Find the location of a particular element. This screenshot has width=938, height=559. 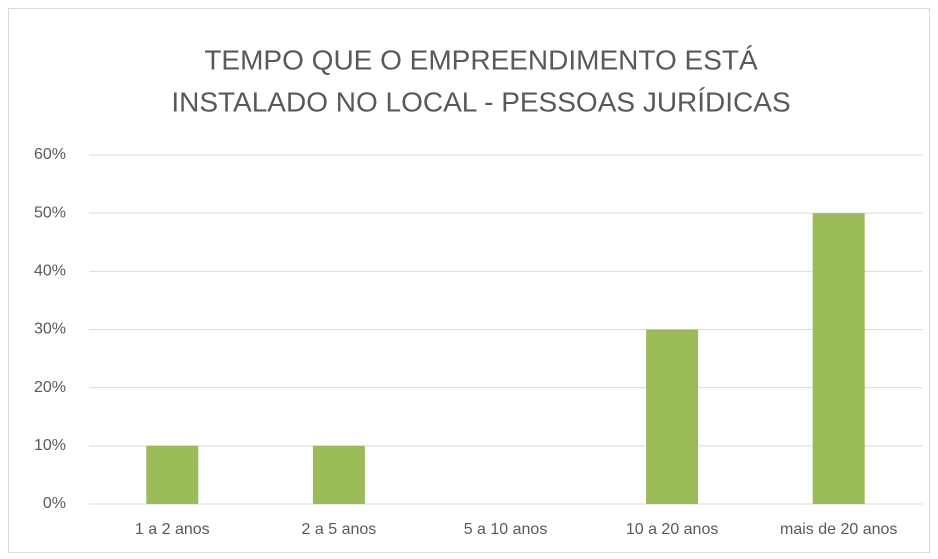

x-tick-label: 10 a 20 anos is located at coordinates (672, 529).